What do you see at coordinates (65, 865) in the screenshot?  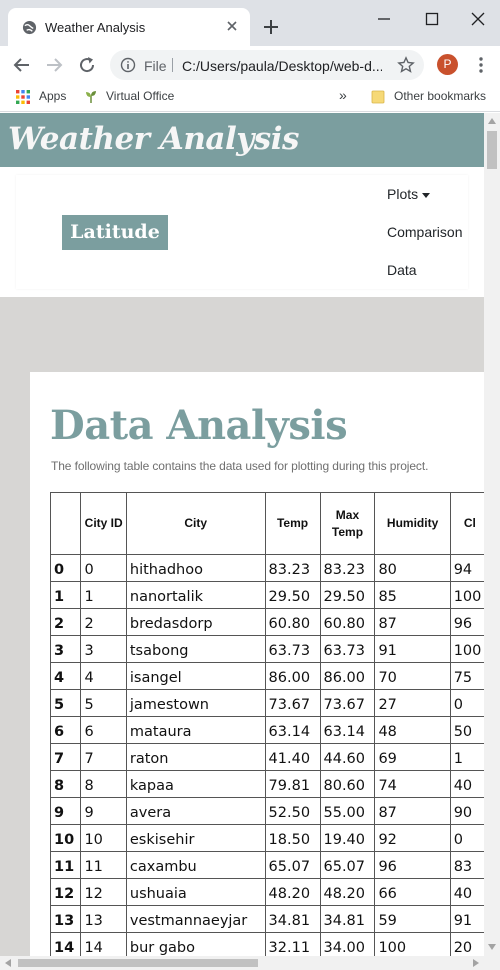 I see `row-index: 11` at bounding box center [65, 865].